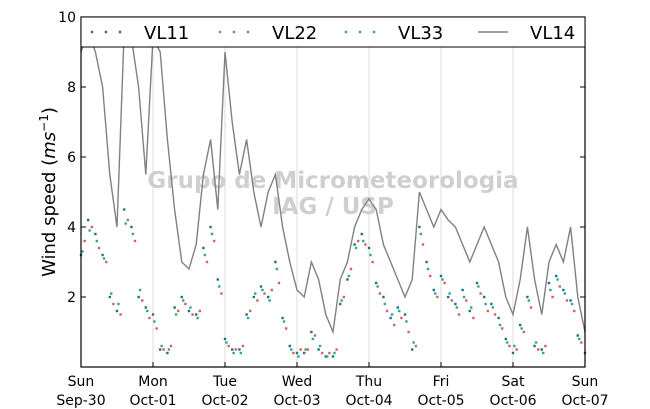  I want to click on x-tick-label-date: Oct-07, so click(584, 401).